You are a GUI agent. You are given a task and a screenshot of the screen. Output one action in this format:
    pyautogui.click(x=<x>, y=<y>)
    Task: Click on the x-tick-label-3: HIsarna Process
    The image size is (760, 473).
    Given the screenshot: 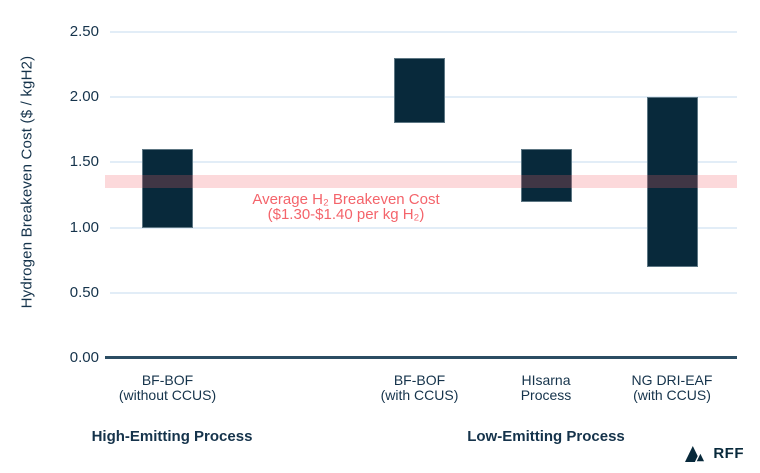 What is the action you would take?
    pyautogui.click(x=546, y=387)
    